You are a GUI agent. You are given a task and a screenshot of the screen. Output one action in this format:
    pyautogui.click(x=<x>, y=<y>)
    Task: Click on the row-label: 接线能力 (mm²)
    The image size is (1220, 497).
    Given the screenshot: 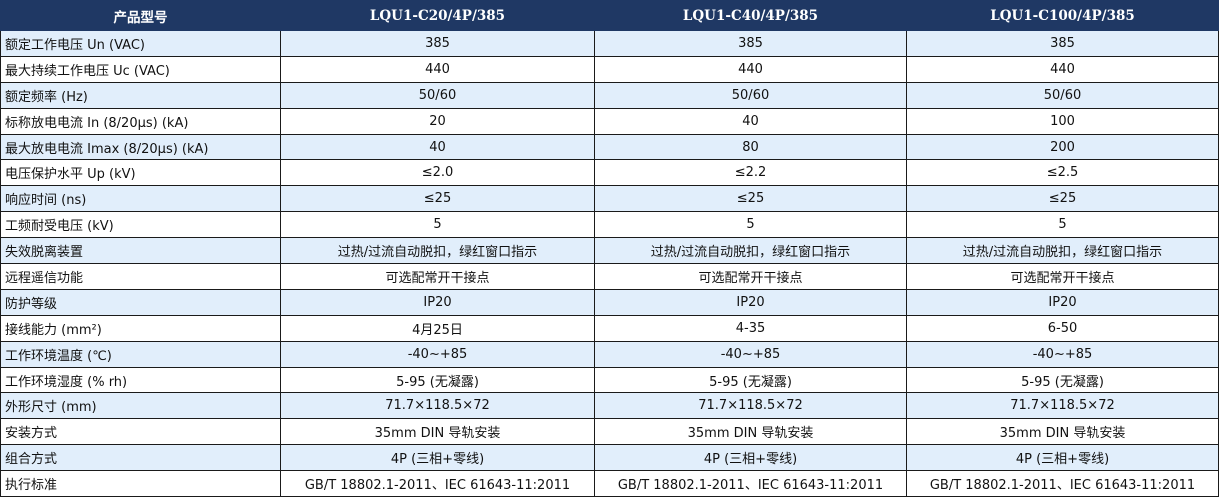 What is the action you would take?
    pyautogui.click(x=140, y=328)
    